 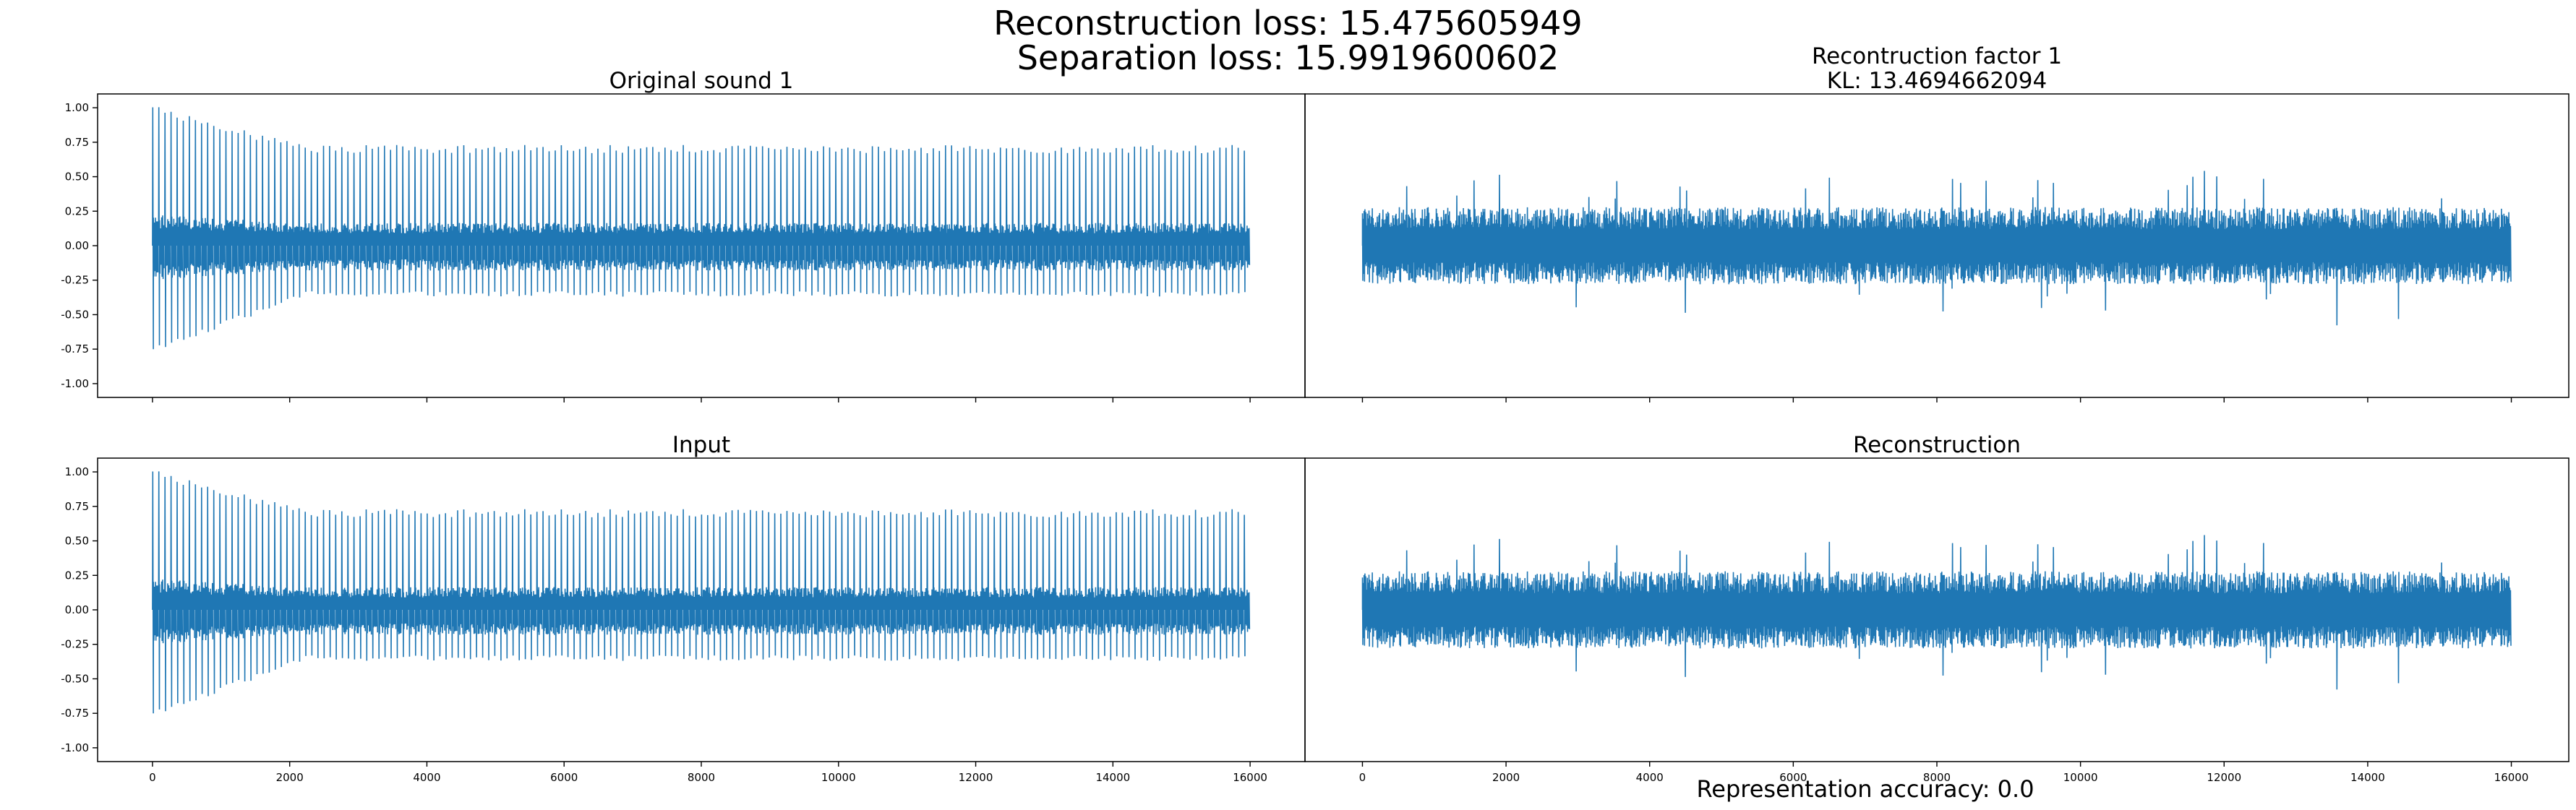 I want to click on subplot-title: KL: 13.4694662094, so click(x=1937, y=81).